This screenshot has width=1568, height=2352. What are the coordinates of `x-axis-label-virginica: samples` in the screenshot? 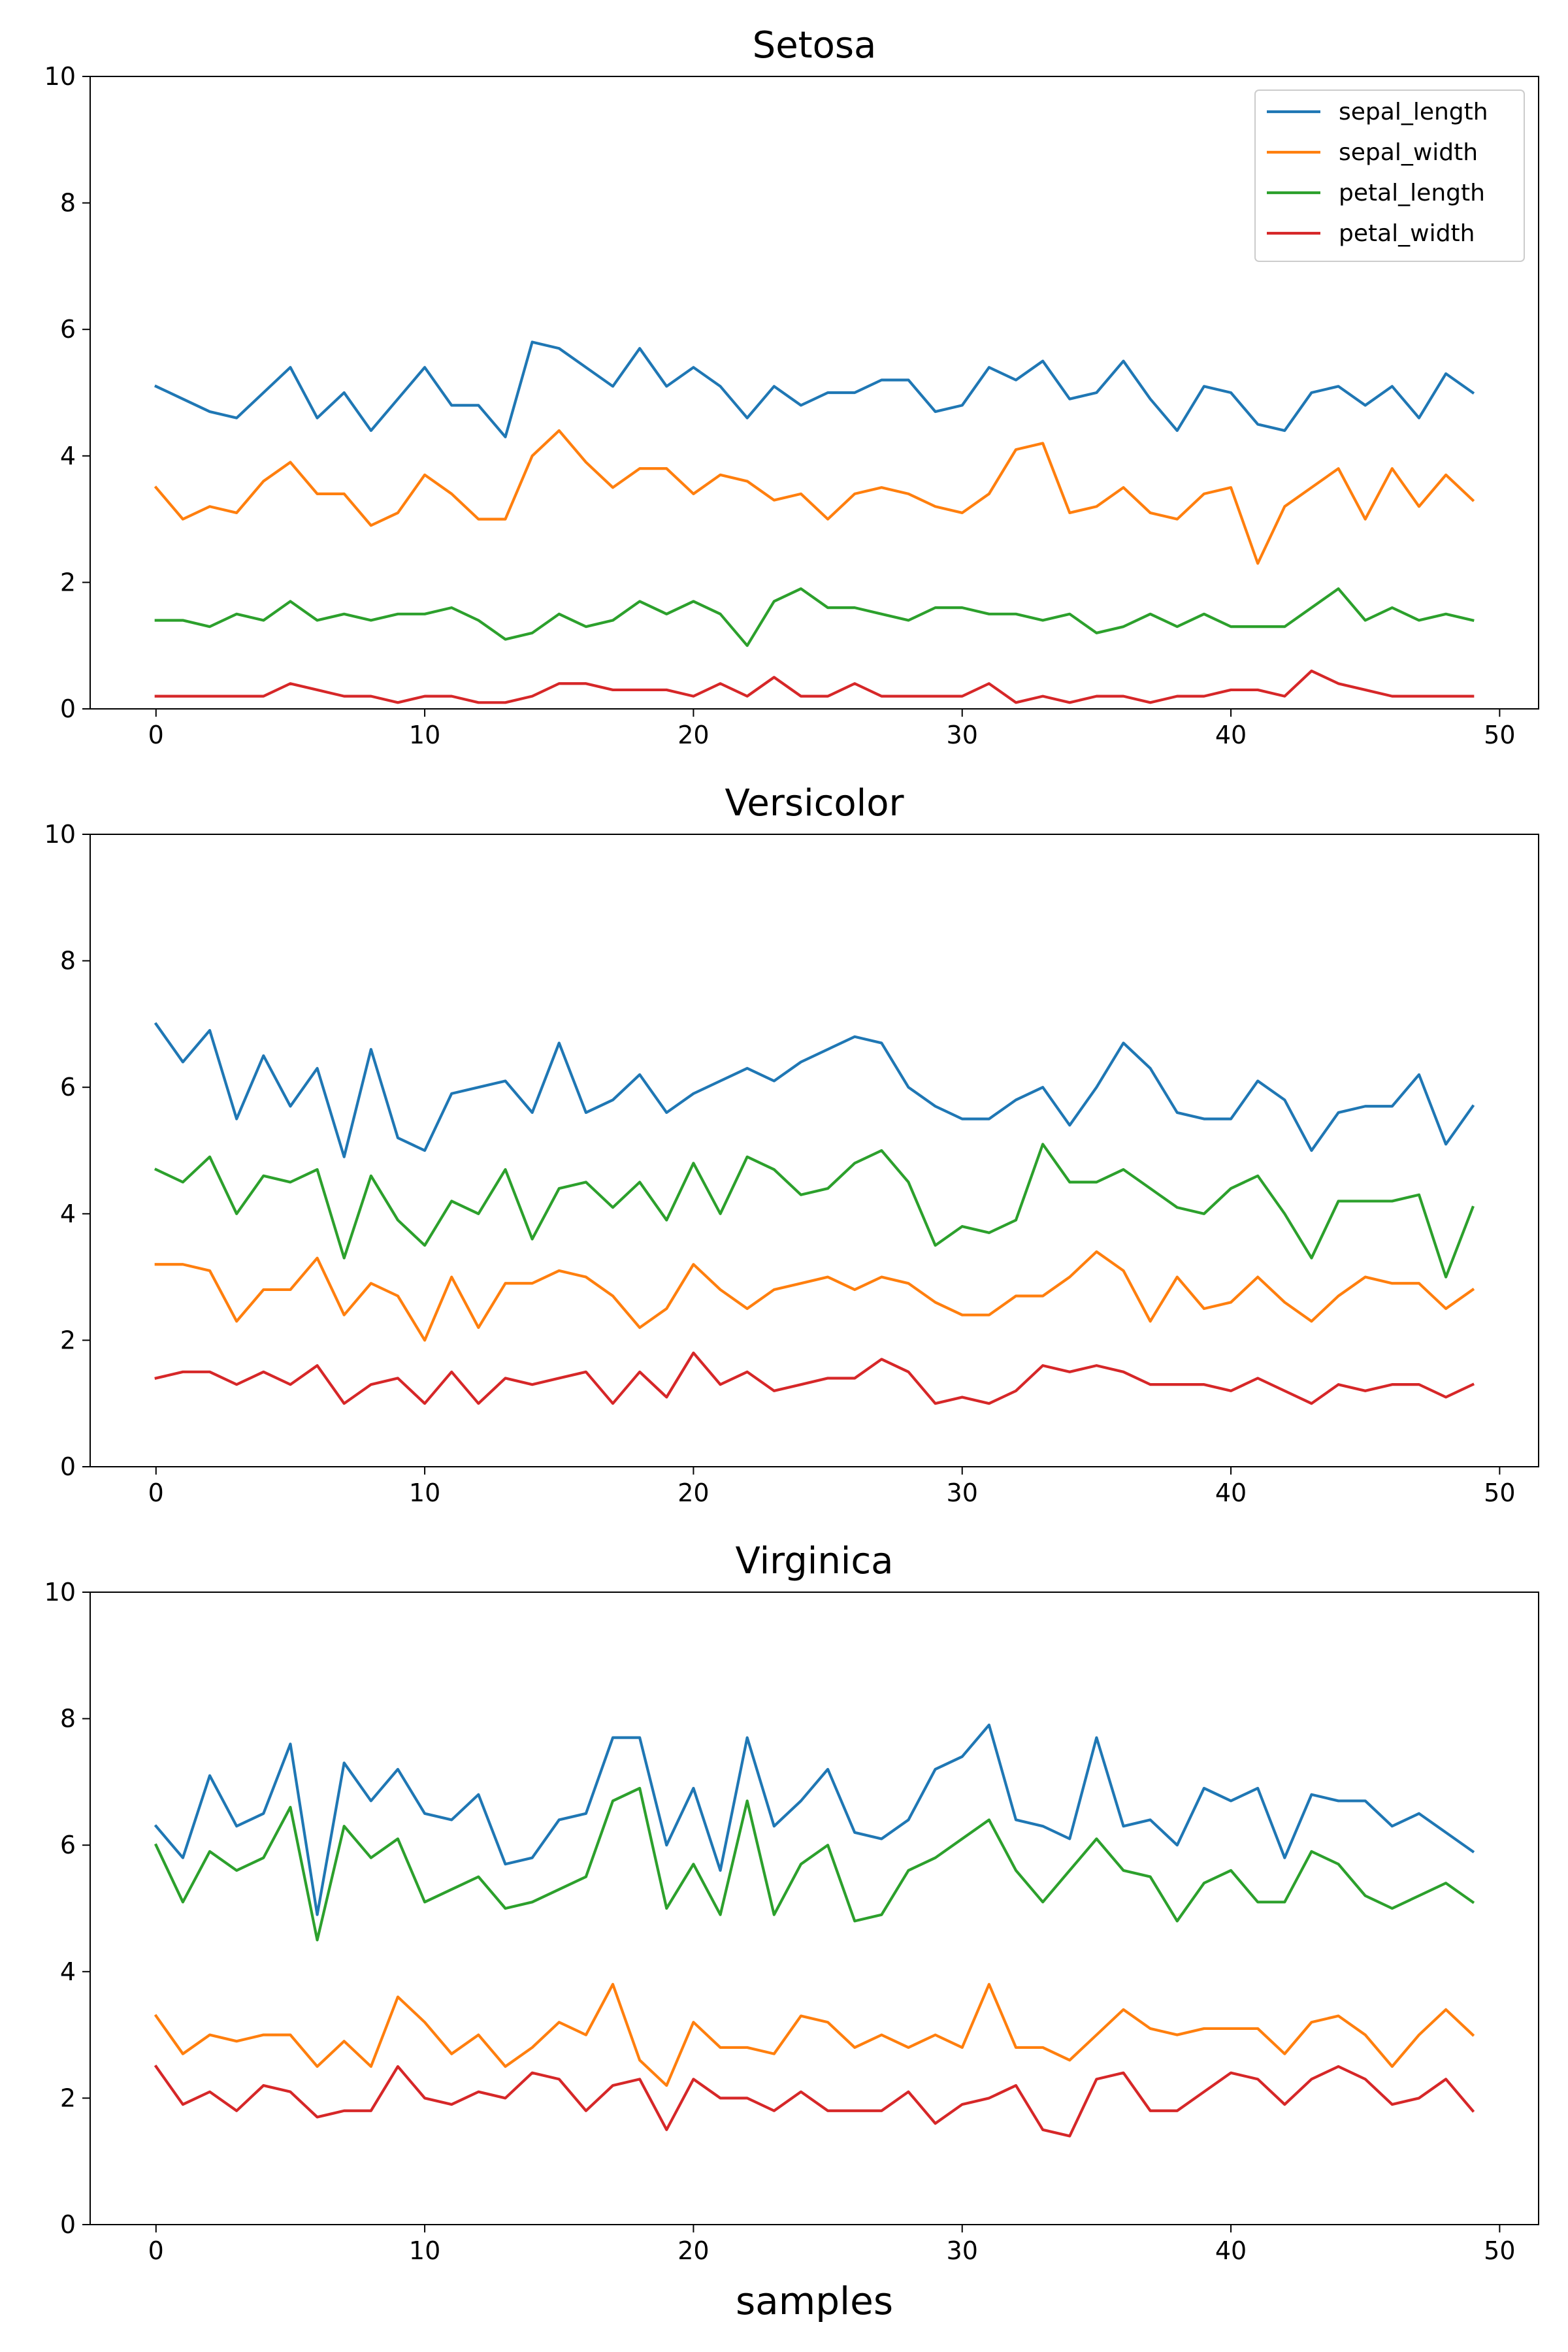 It's located at (814, 2301).